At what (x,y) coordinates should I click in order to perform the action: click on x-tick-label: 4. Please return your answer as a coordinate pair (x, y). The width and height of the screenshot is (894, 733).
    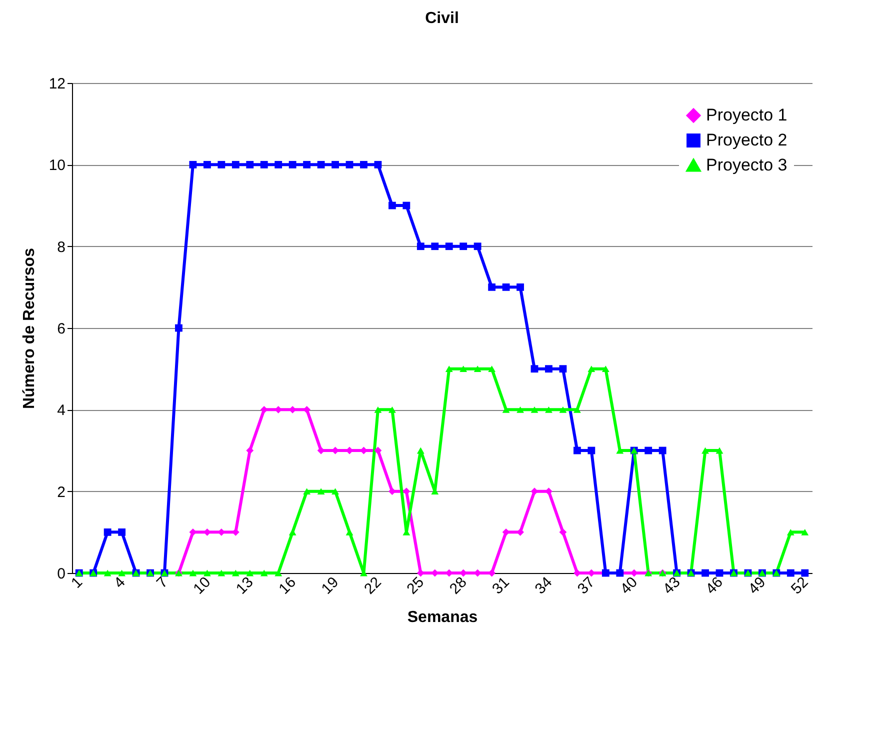
    Looking at the image, I should click on (119, 583).